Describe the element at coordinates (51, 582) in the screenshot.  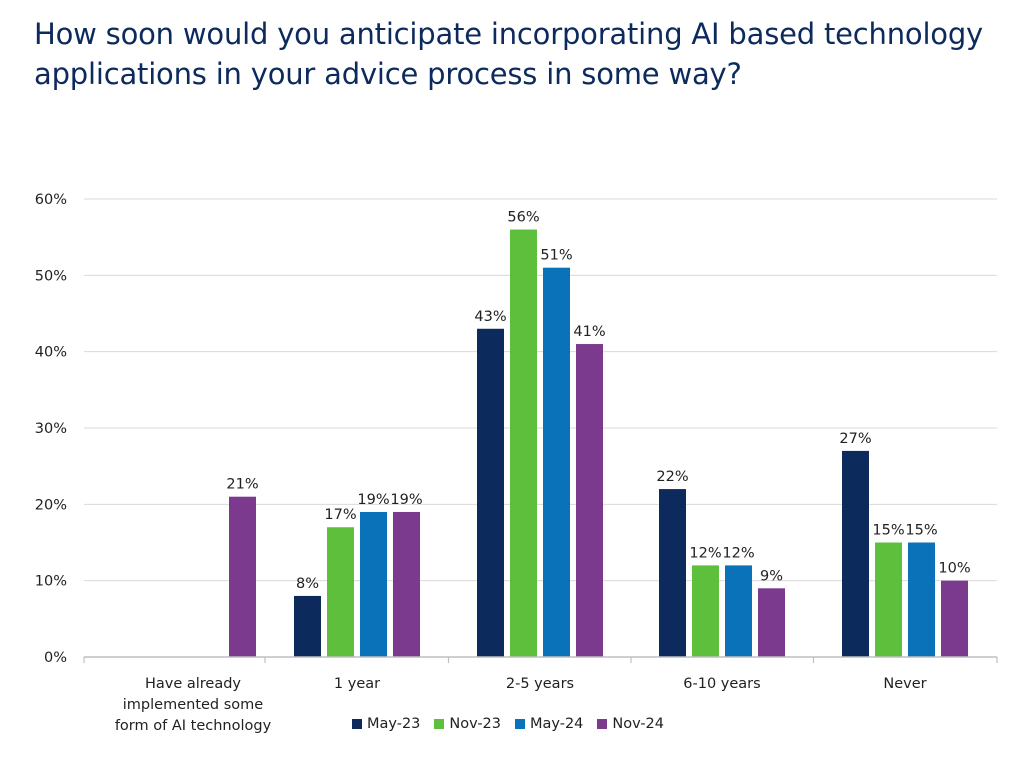
I see `y-tick-label: 10%` at that location.